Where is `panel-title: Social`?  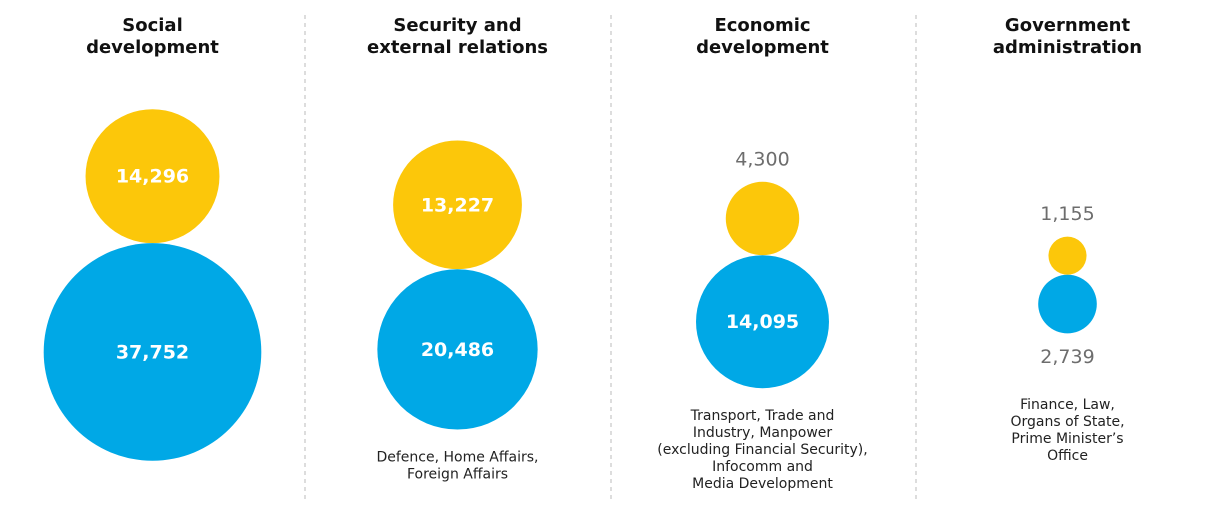 panel-title: Social is located at coordinates (152, 25).